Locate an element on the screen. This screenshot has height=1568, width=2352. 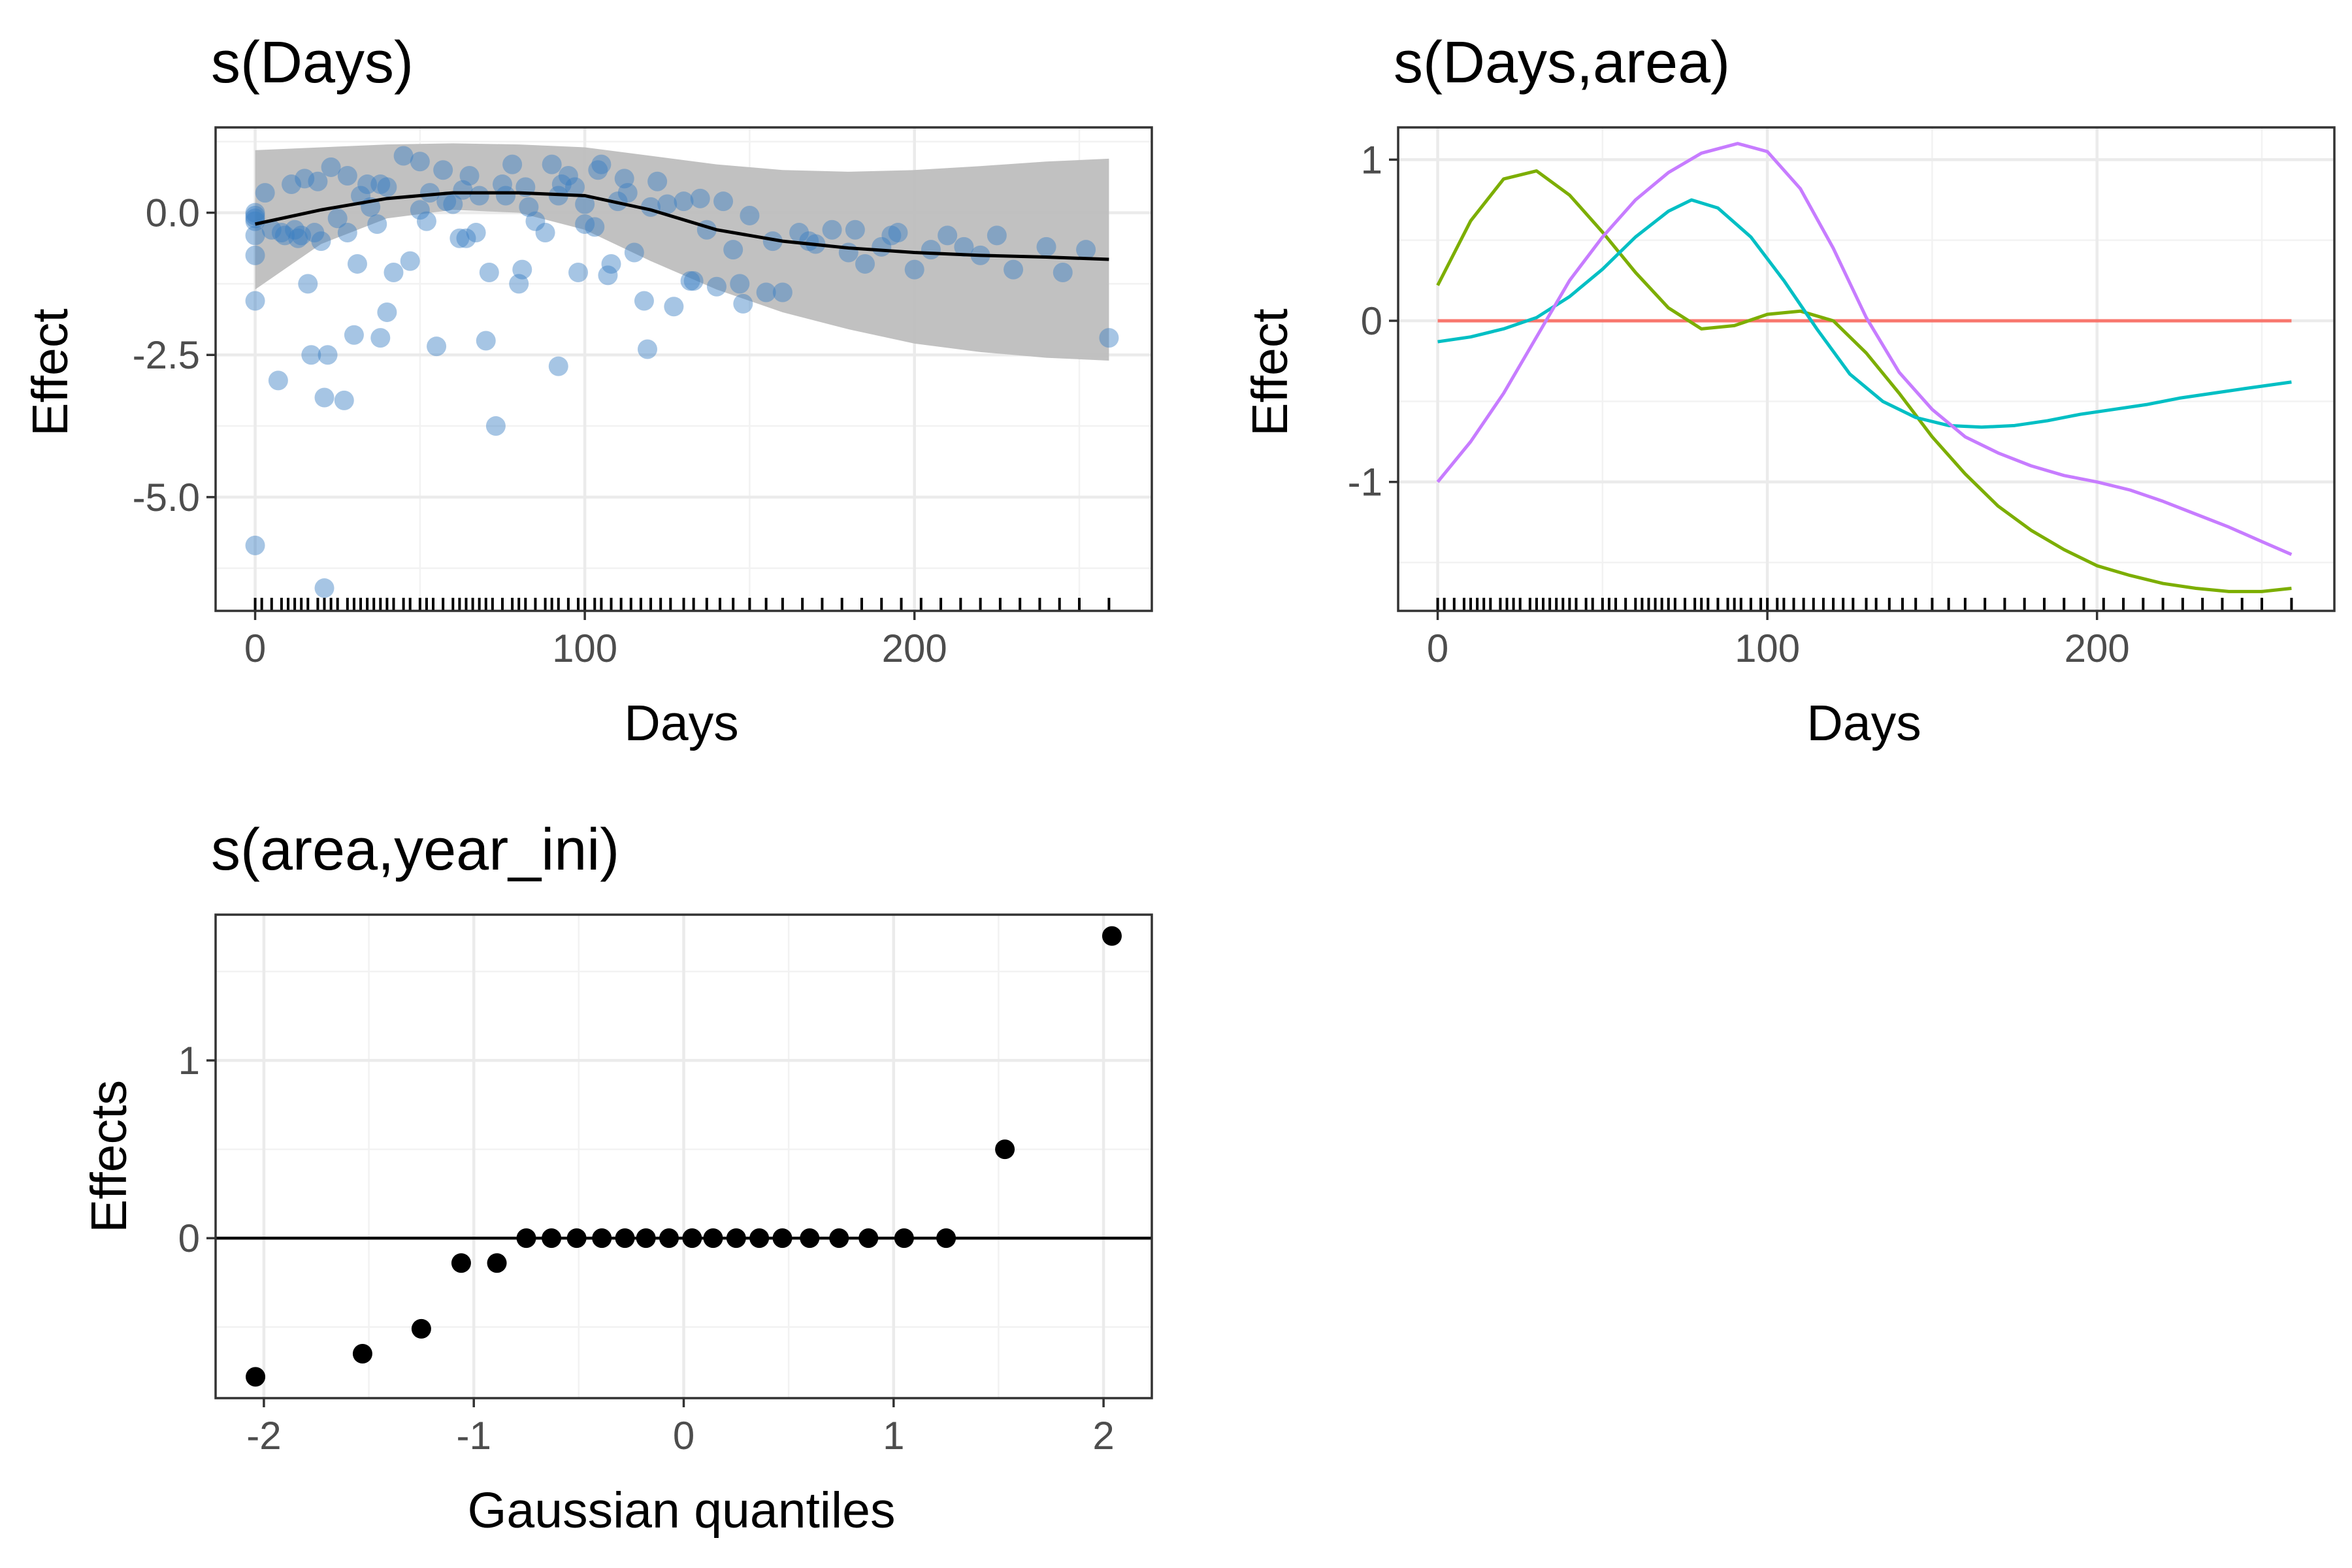
x-tick-label: 100 is located at coordinates (584, 648).